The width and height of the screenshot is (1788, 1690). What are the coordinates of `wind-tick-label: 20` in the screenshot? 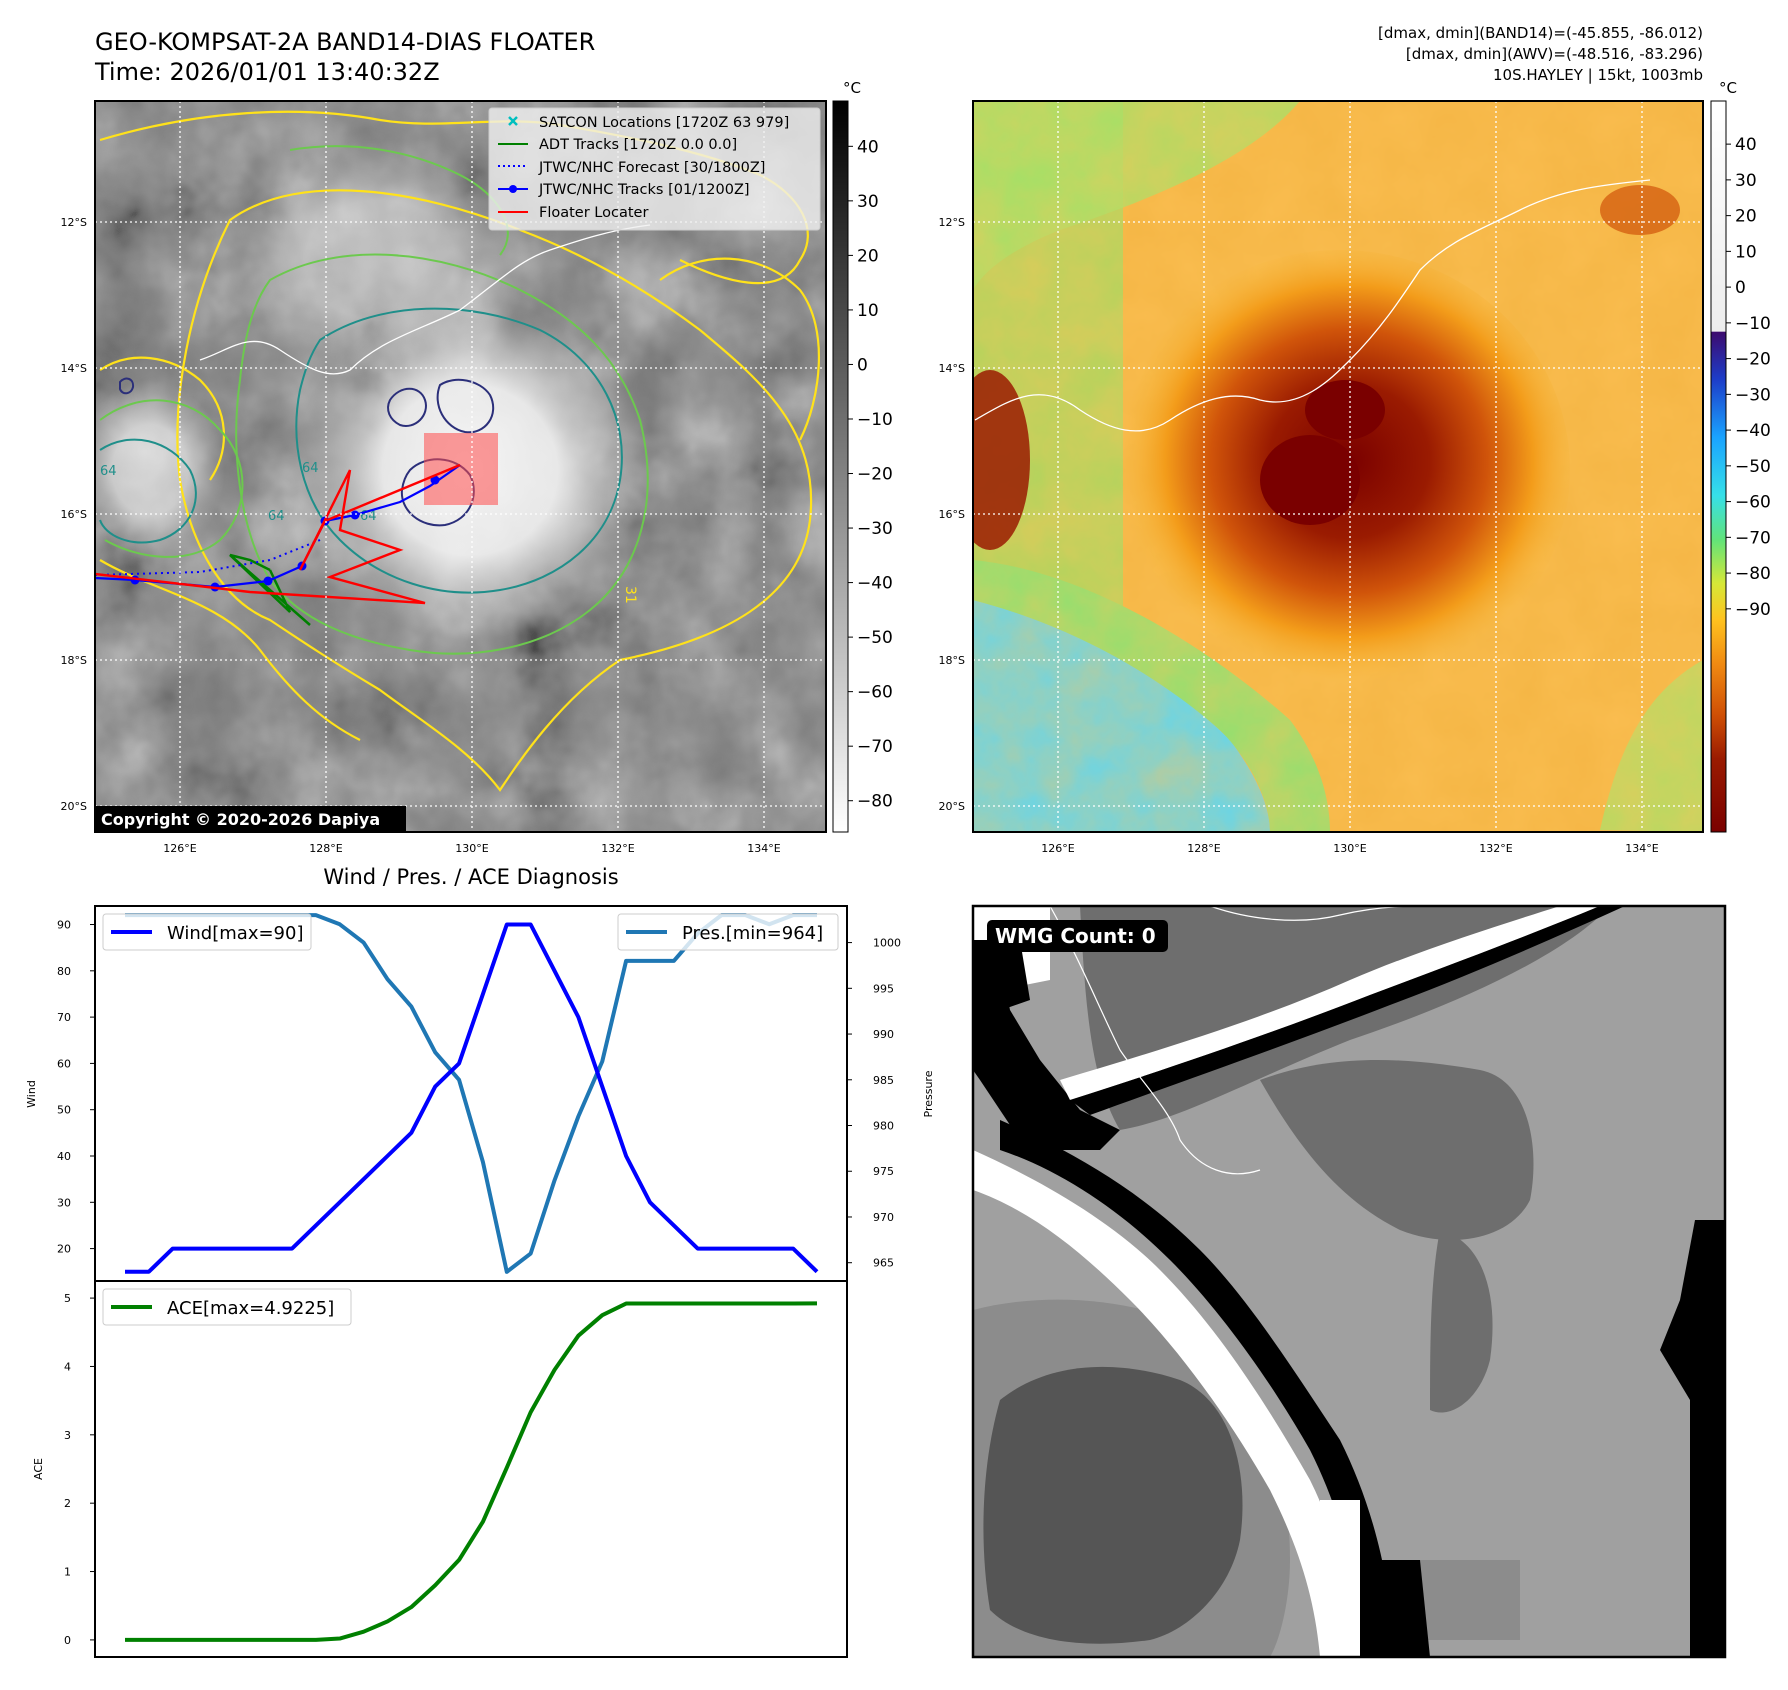 It's located at (64, 1249).